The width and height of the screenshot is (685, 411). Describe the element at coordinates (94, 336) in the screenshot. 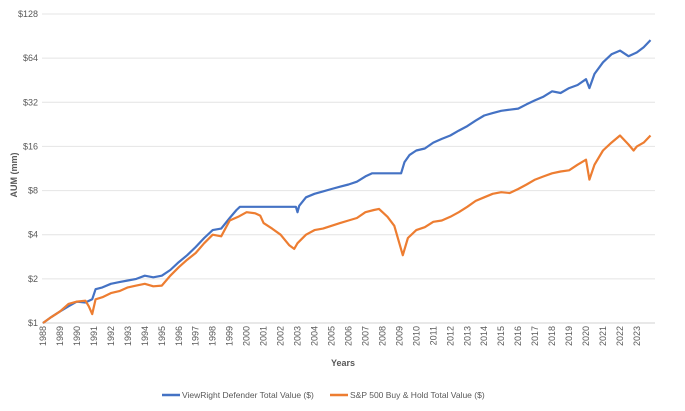

I see `x-tick-label: 1991` at that location.